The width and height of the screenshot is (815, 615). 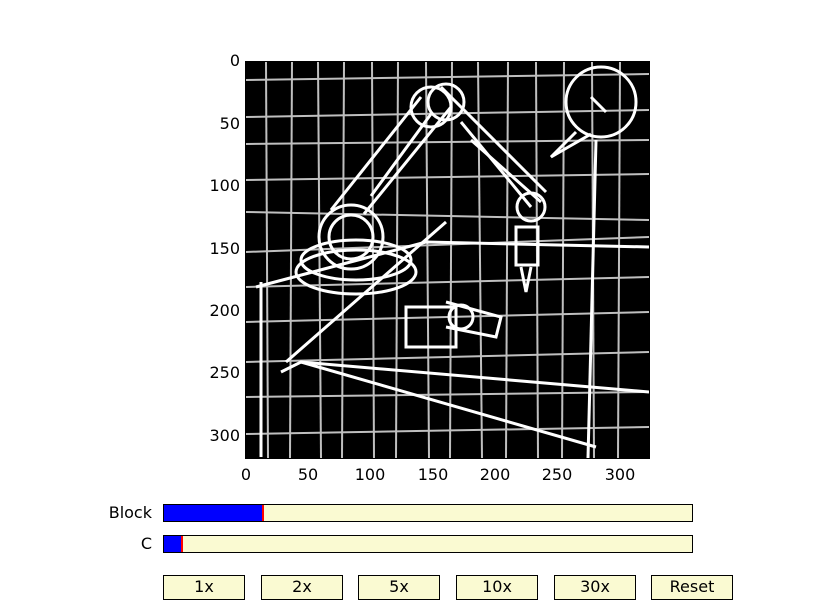 What do you see at coordinates (595, 587) in the screenshot?
I see `zoom-30x-button: 30x` at bounding box center [595, 587].